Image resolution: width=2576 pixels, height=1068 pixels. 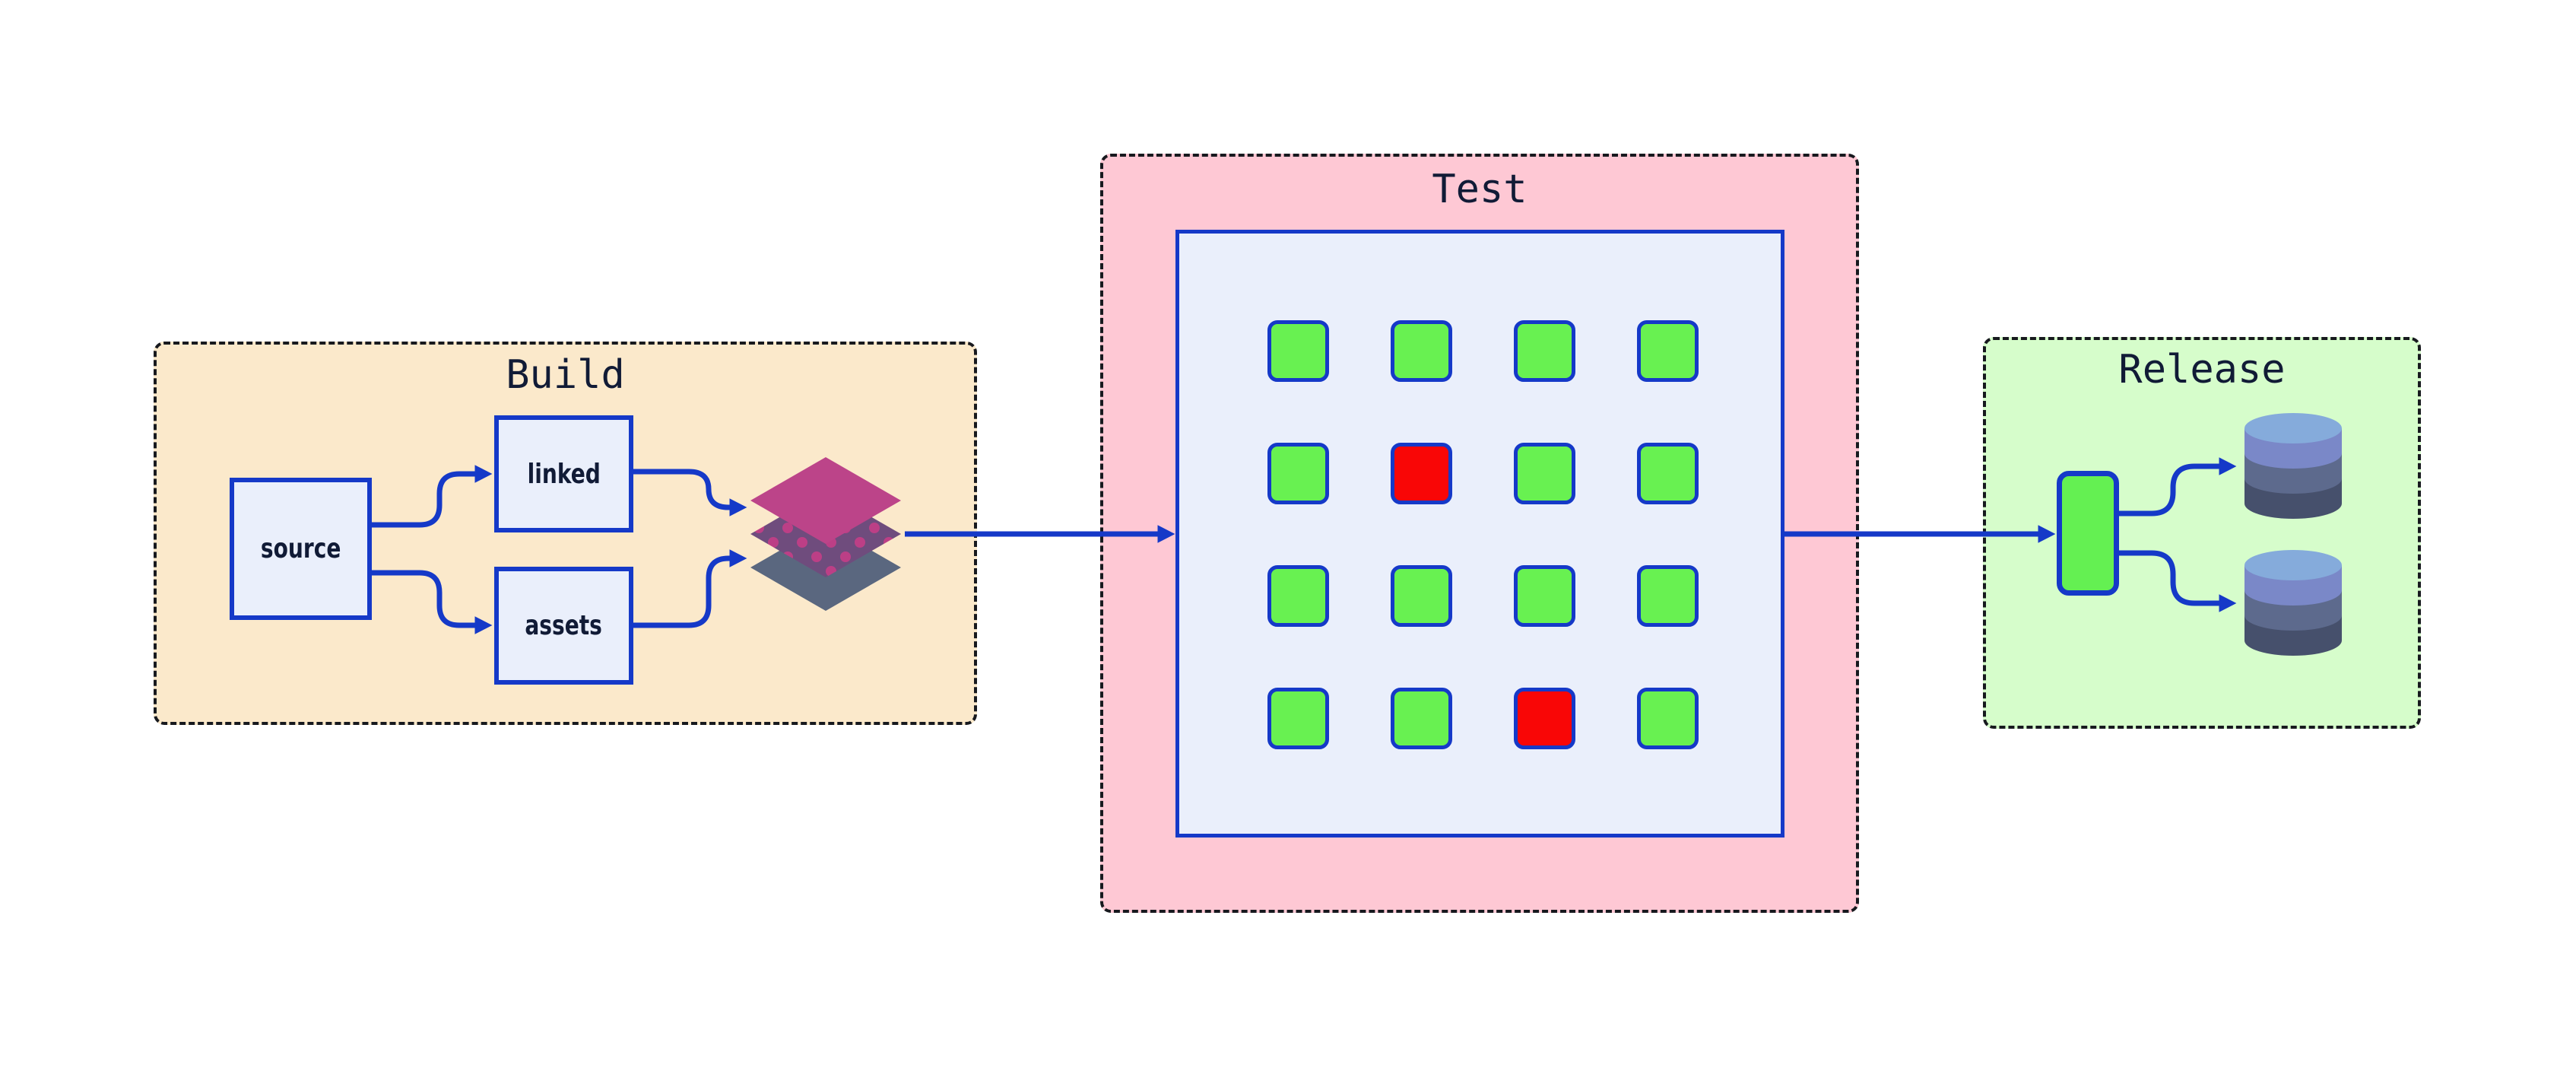 I want to click on build-group-title: Build, so click(x=565, y=375).